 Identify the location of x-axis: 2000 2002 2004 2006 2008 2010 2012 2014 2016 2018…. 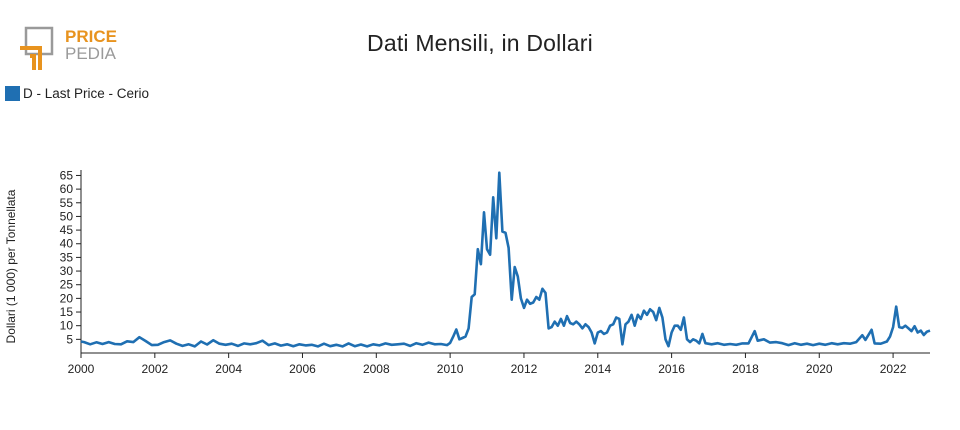
(499, 364).